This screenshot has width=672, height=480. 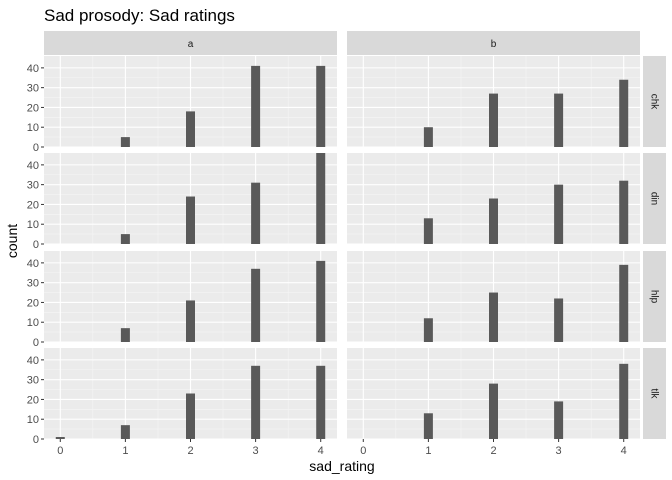 I want to click on panel-a-tlk, so click(x=190, y=394).